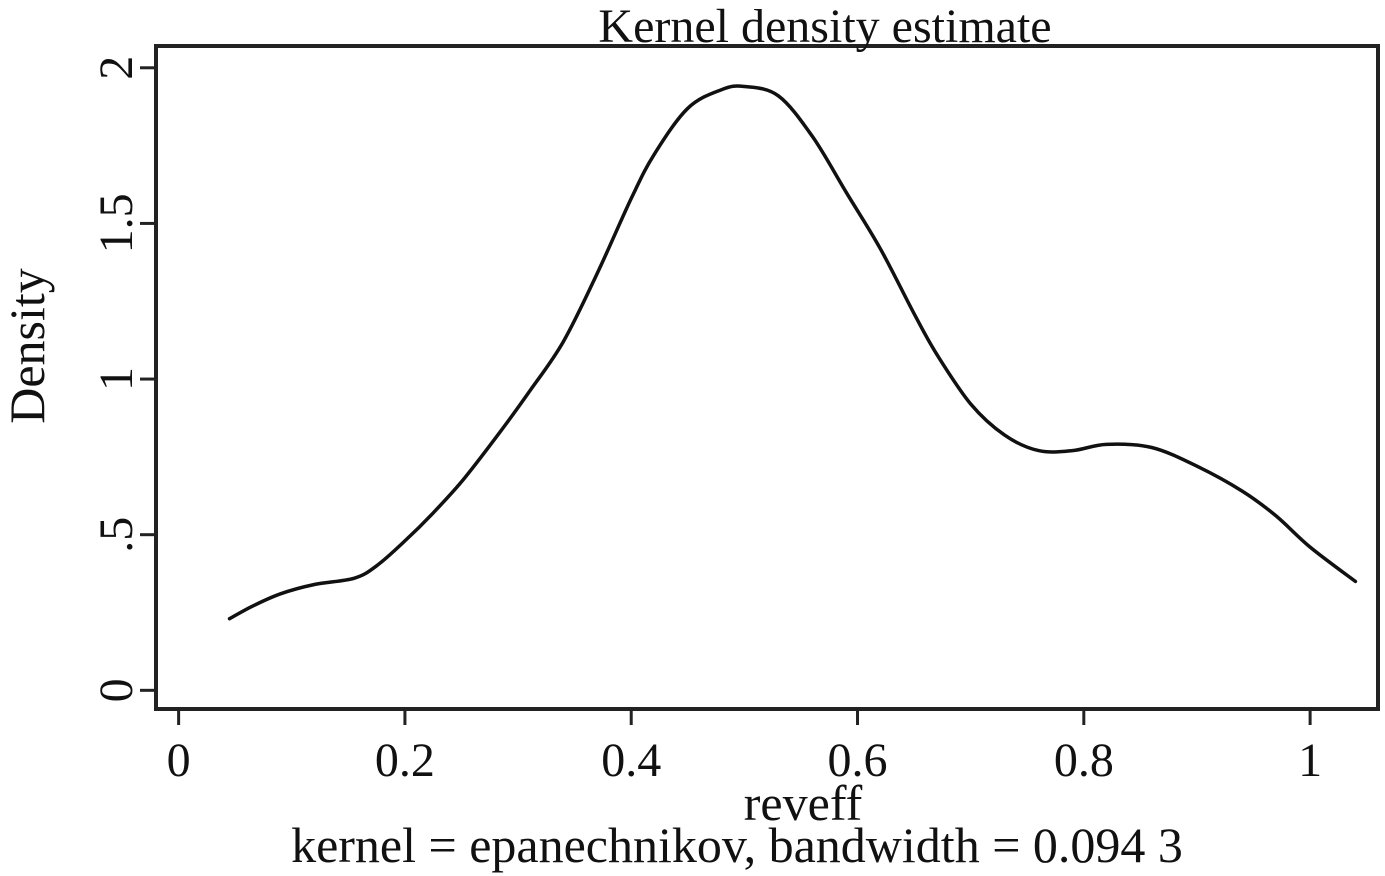  What do you see at coordinates (824, 26) in the screenshot?
I see `chart-title: Kernel density estimate` at bounding box center [824, 26].